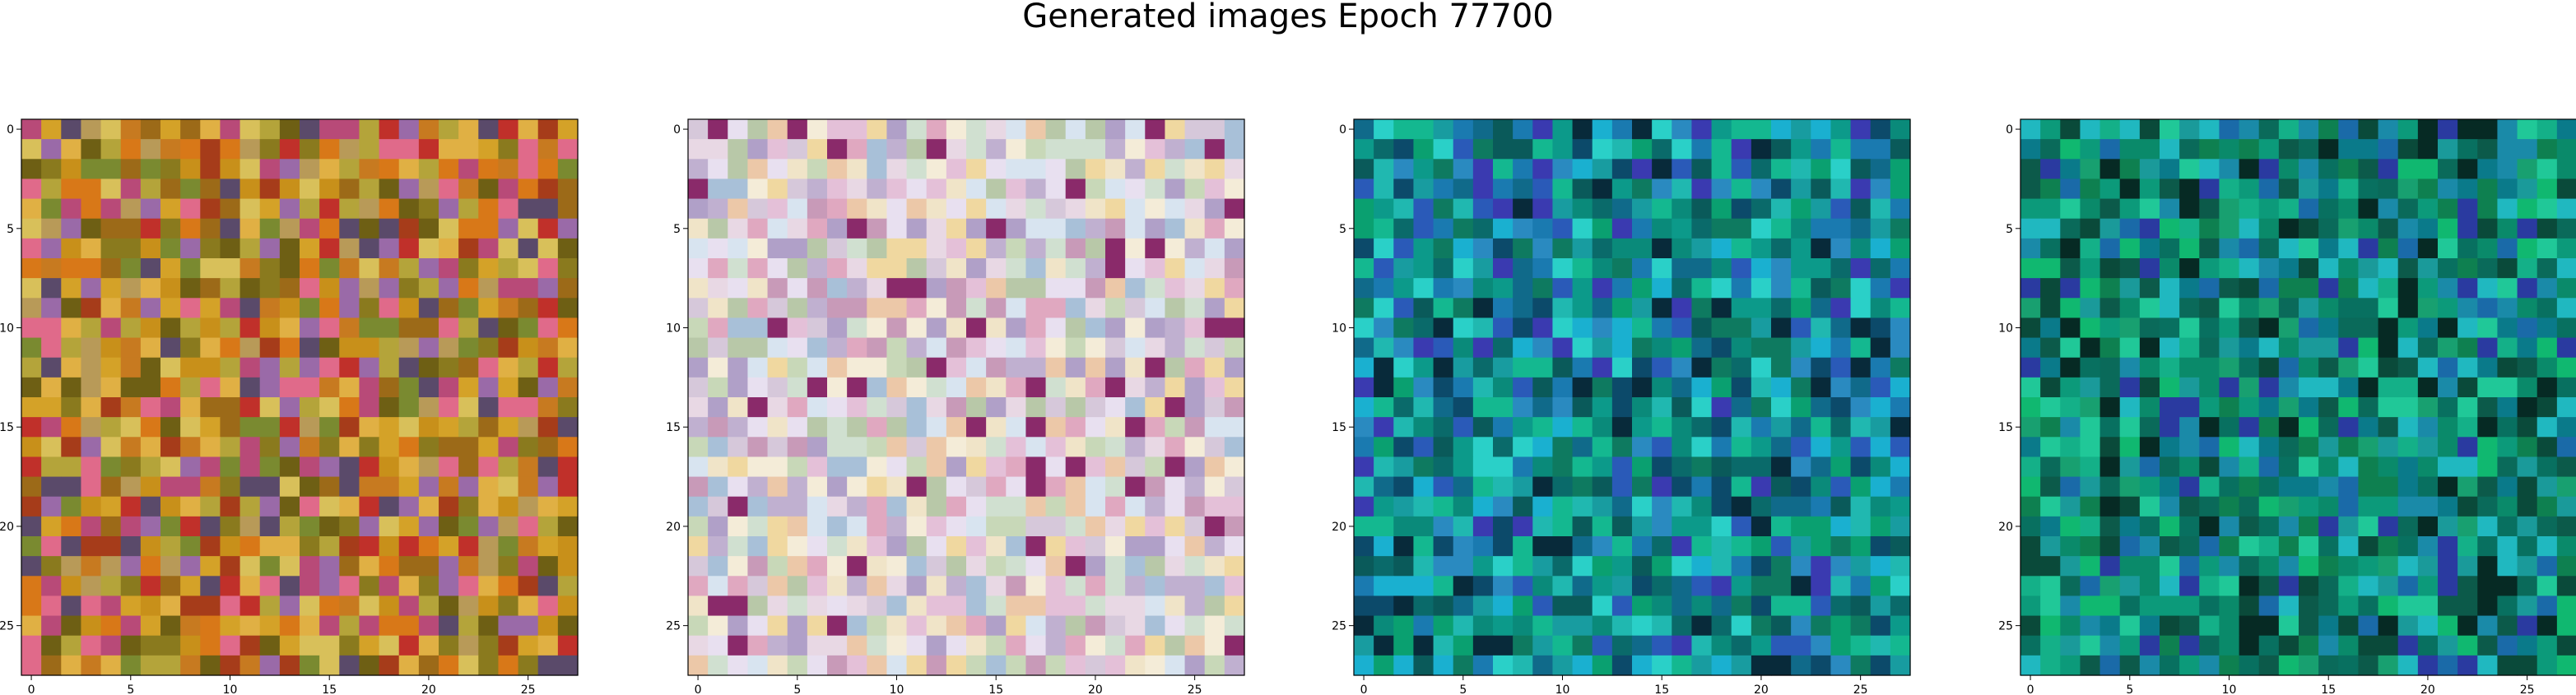 The width and height of the screenshot is (2576, 695). I want to click on y-tick-label: 25, so click(7, 626).